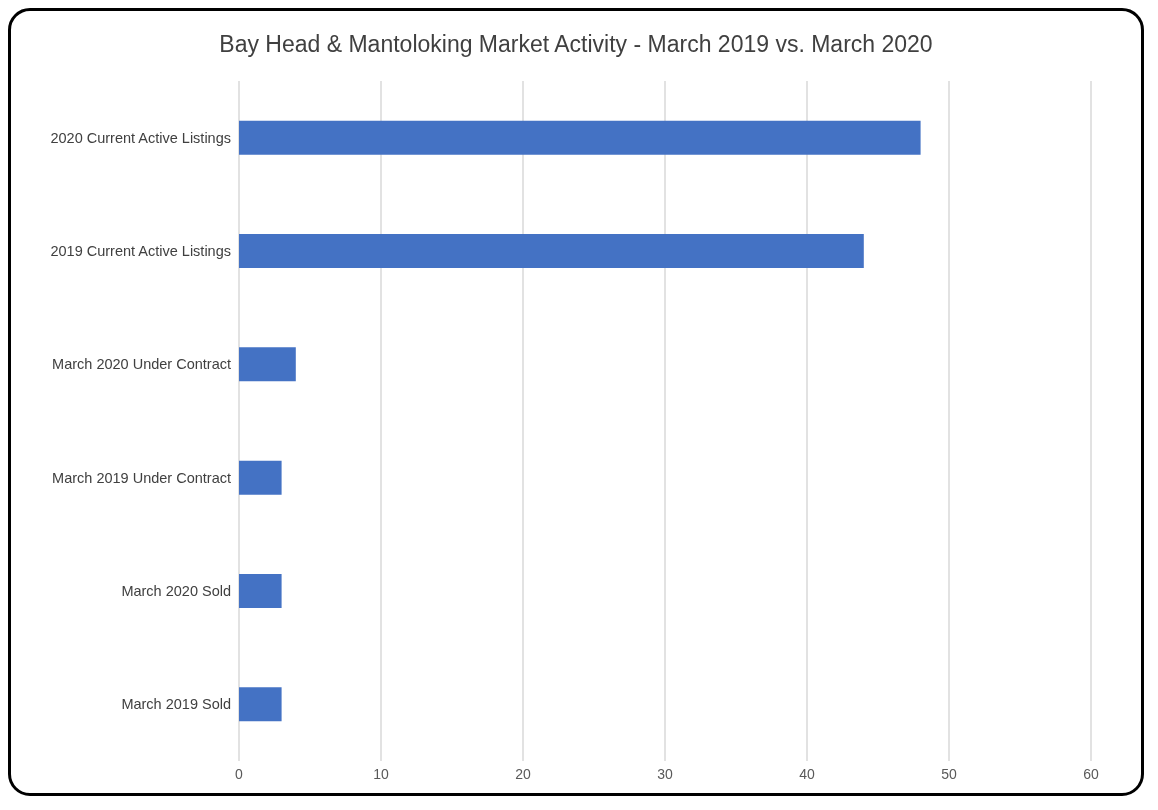 The image size is (1158, 810). I want to click on y-tick-label: March 2020 Sold, so click(176, 591).